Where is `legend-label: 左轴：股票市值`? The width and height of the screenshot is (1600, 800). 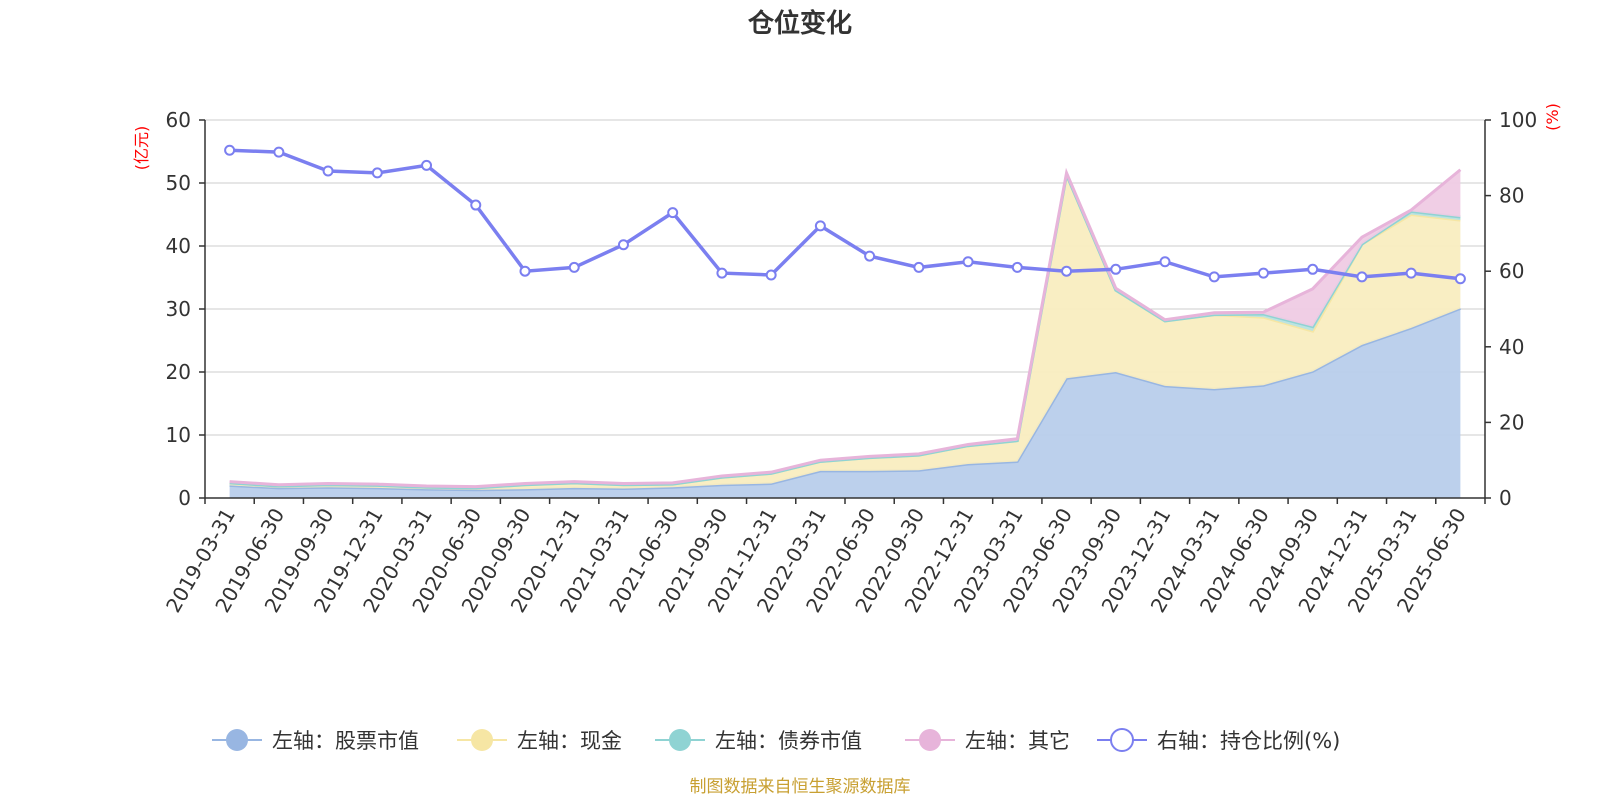
legend-label: 左轴：股票市值 is located at coordinates (345, 741).